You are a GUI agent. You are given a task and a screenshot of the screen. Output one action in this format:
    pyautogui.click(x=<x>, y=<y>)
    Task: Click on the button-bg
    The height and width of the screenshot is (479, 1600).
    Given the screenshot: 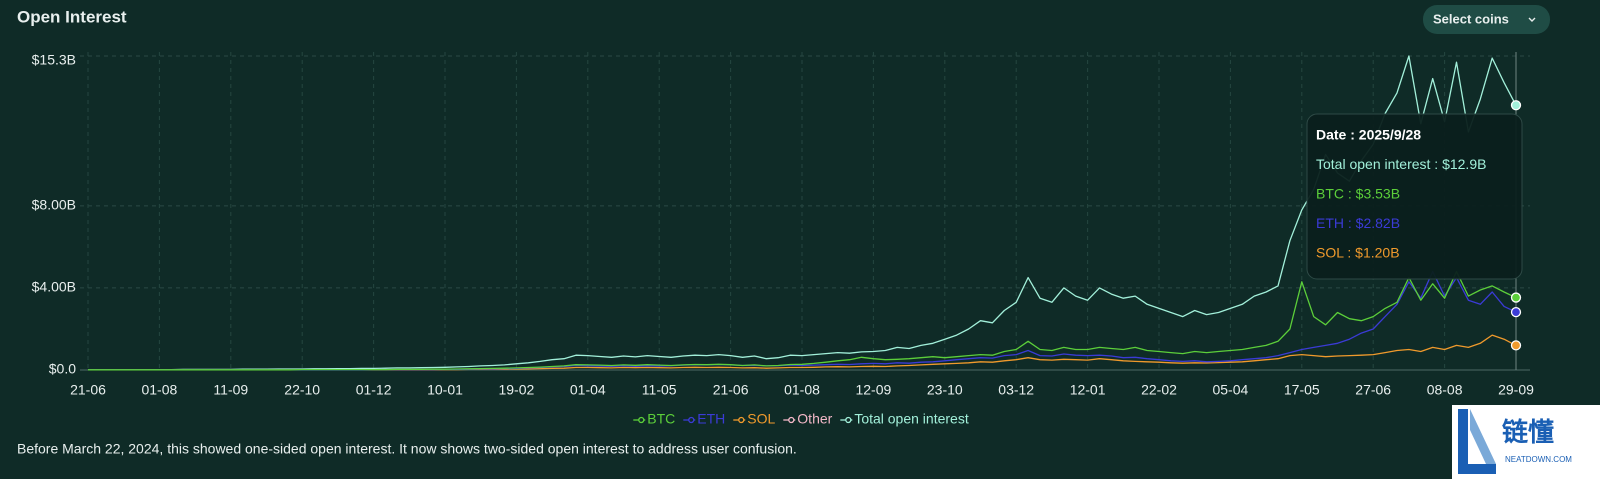 What is the action you would take?
    pyautogui.click(x=1486, y=19)
    